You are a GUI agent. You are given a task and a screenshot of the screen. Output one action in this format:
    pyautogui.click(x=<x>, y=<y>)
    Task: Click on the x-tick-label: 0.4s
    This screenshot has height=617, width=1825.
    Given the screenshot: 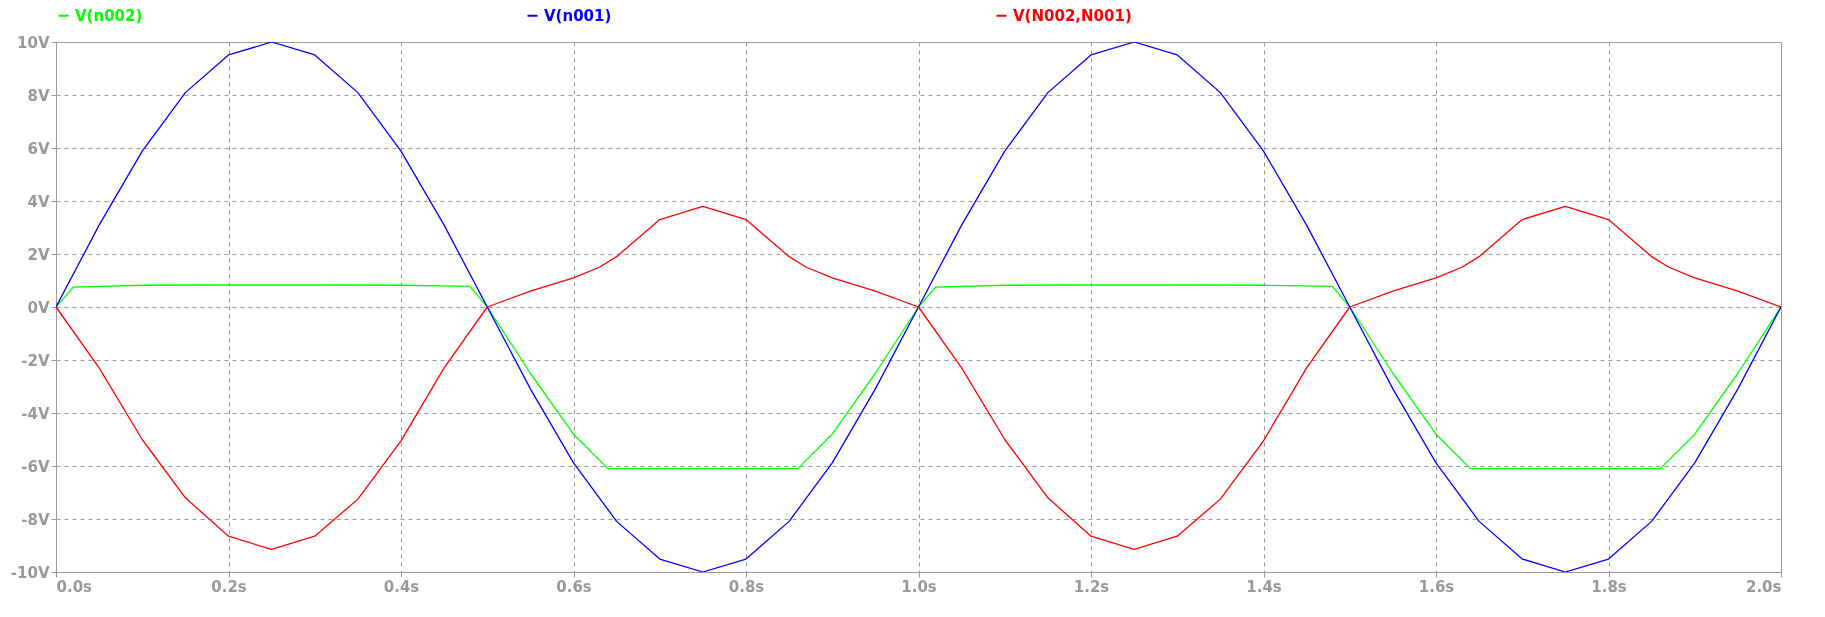 What is the action you would take?
    pyautogui.click(x=401, y=586)
    